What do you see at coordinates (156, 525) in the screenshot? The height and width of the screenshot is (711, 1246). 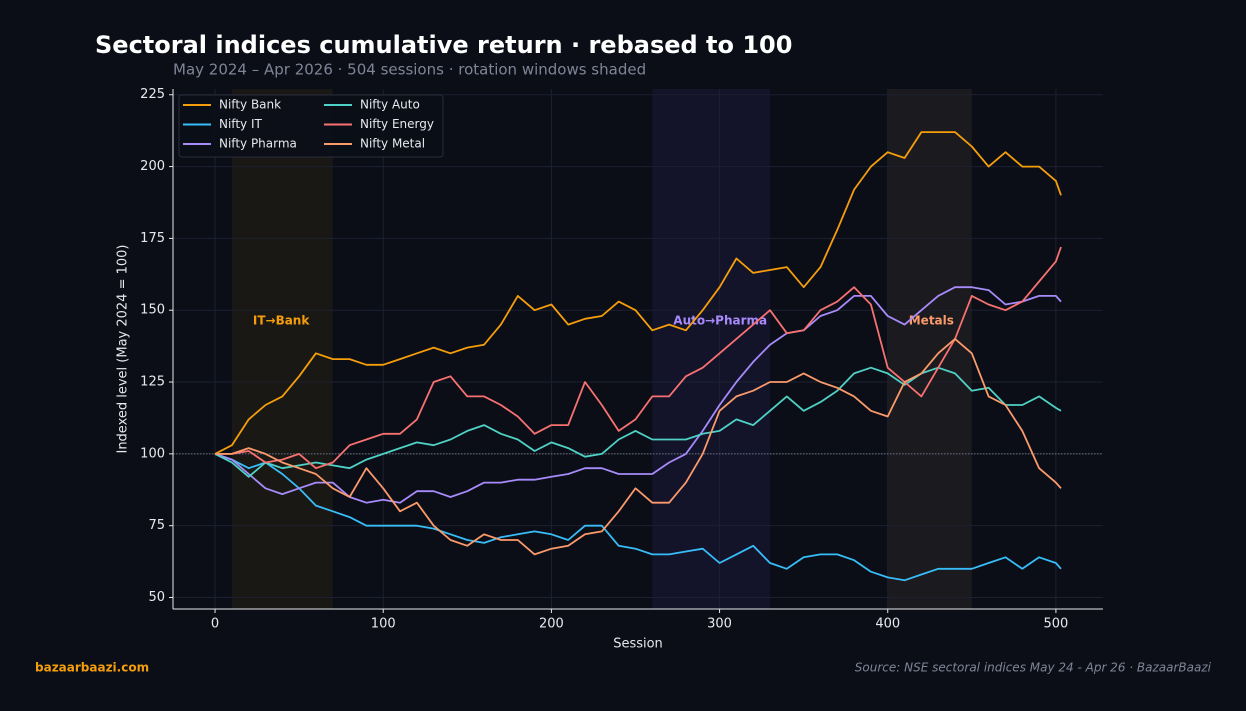 I see `y-tick-label: 75` at bounding box center [156, 525].